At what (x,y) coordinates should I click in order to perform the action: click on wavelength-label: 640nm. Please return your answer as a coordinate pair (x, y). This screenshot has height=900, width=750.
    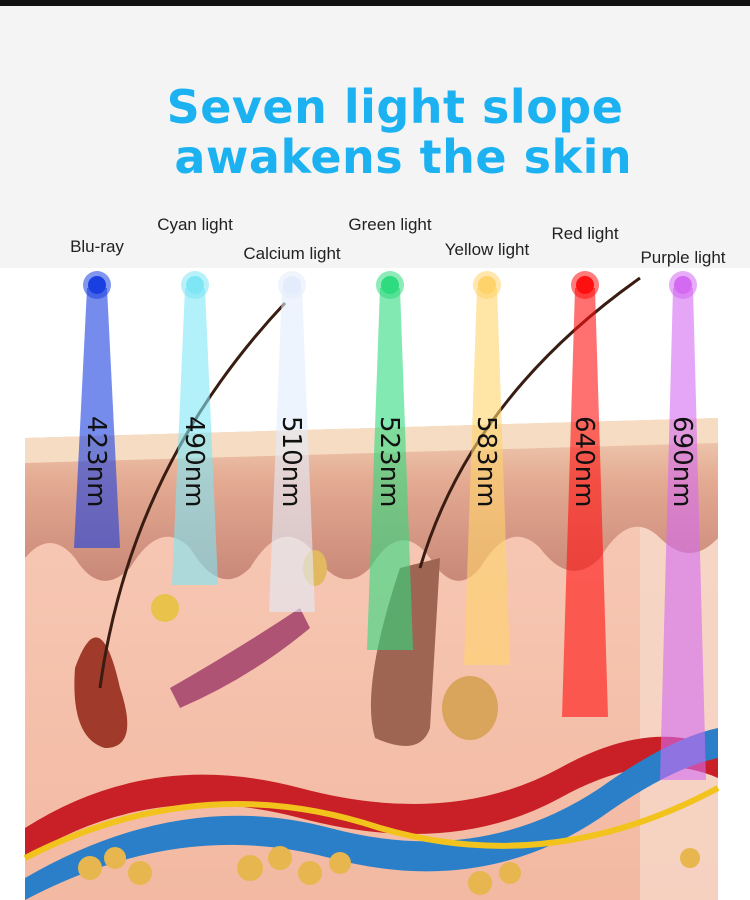
    Looking at the image, I should click on (584, 462).